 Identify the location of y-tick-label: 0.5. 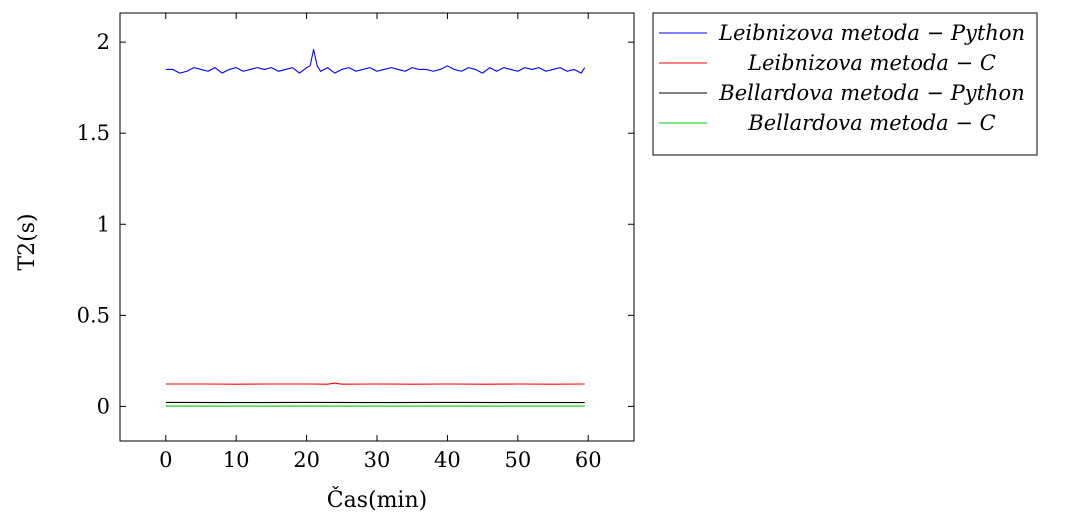
(93, 315).